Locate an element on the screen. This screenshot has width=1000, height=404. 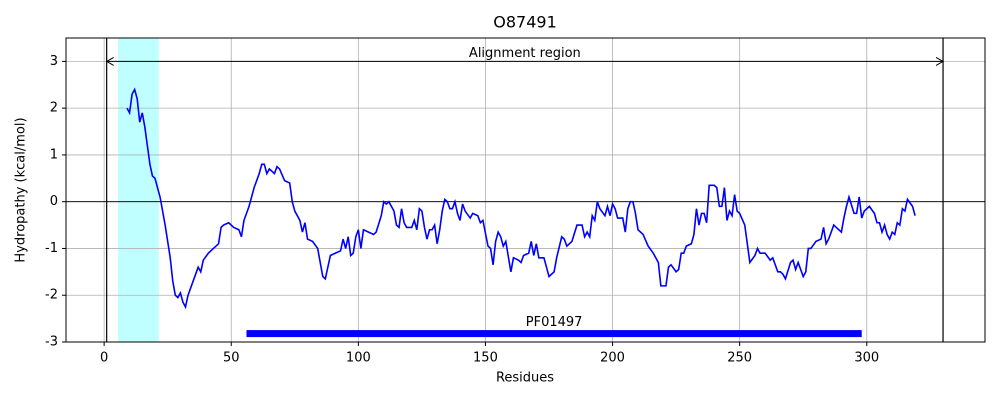
y-tick-label: 0 is located at coordinates (54, 201).